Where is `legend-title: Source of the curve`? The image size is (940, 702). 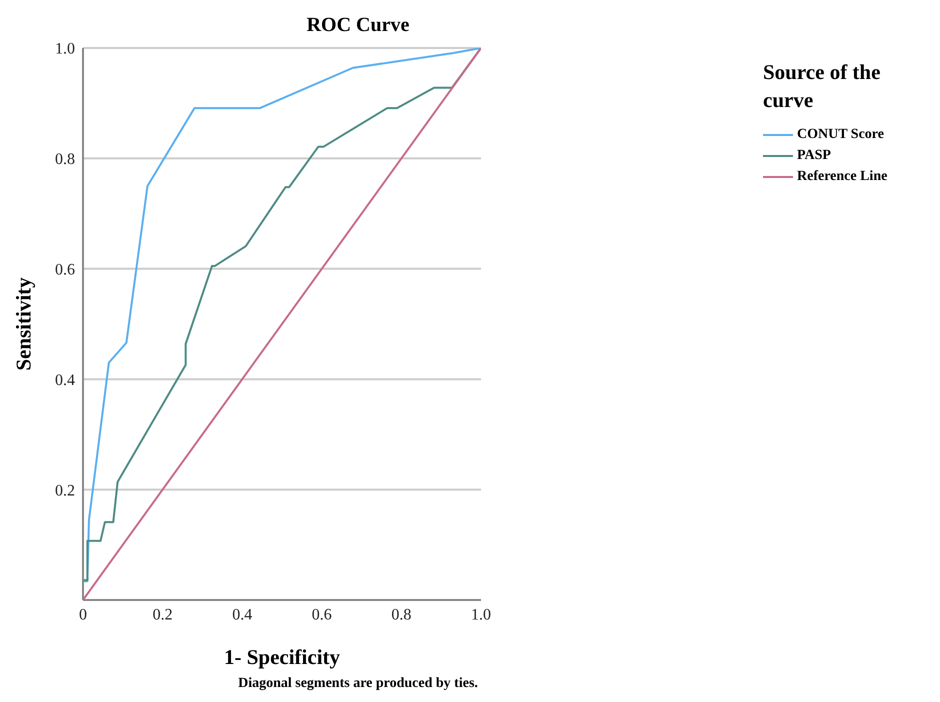
legend-title: Source of the curve is located at coordinates (822, 86).